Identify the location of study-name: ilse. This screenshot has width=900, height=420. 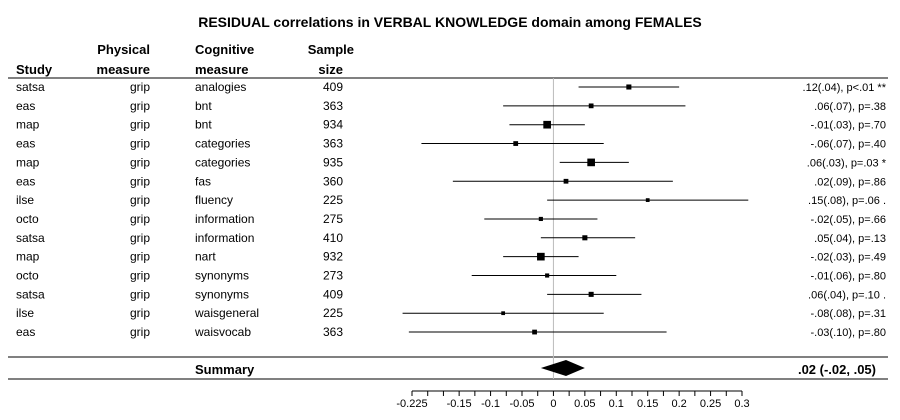
(25, 200).